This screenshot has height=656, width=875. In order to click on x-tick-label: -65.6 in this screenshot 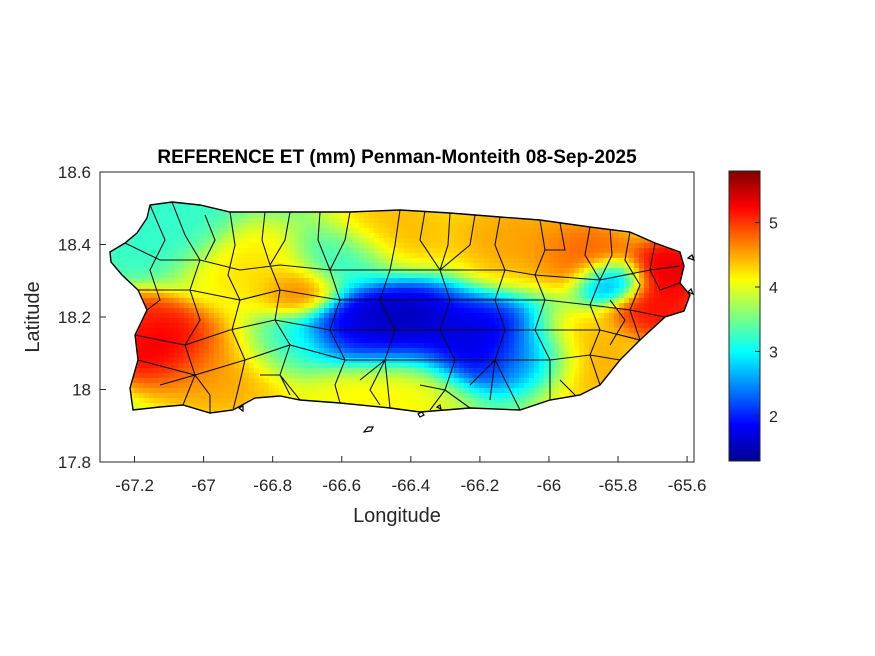, I will do `click(687, 485)`.